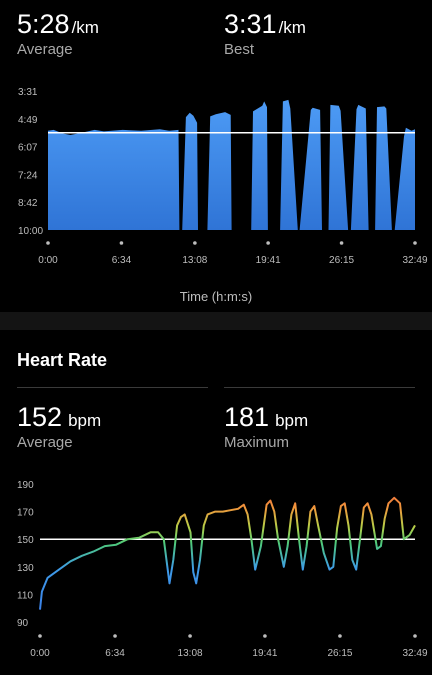 Image resolution: width=432 pixels, height=675 pixels. I want to click on hr-y-tick-label: 110, so click(25, 595).